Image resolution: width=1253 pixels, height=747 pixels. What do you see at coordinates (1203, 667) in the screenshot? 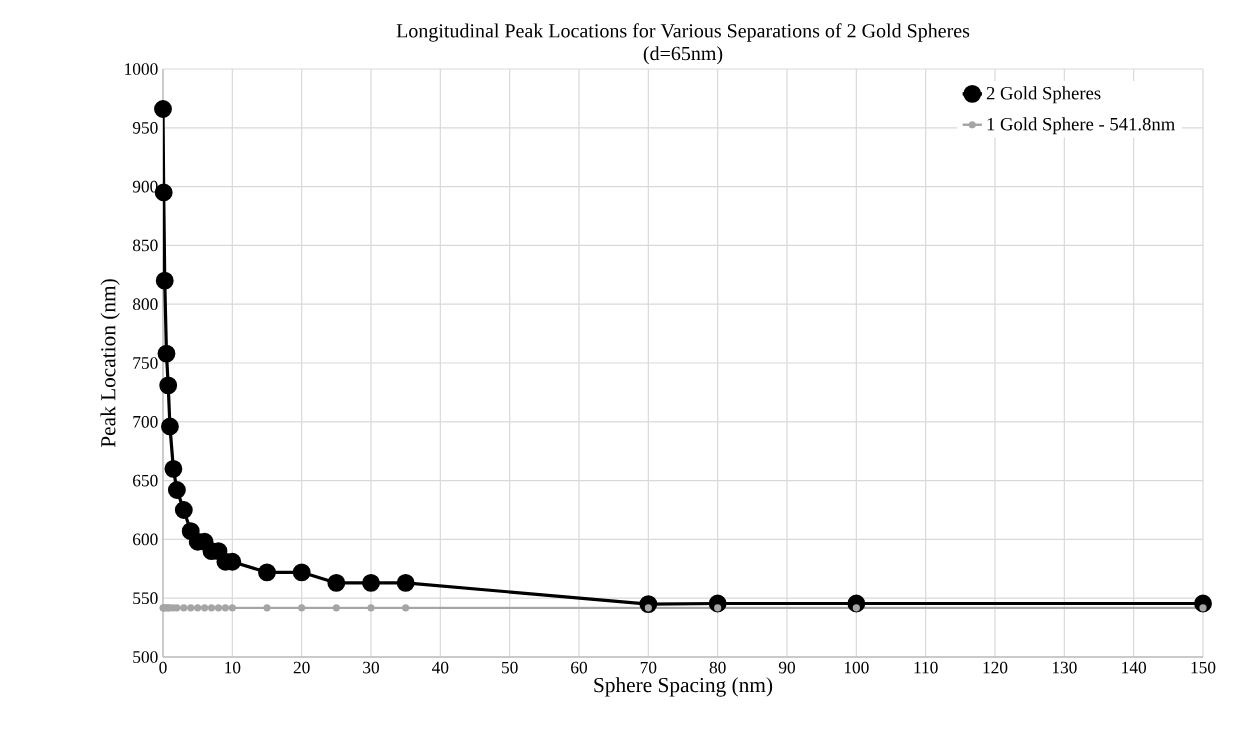
I see `x-tick-label: 150` at bounding box center [1203, 667].